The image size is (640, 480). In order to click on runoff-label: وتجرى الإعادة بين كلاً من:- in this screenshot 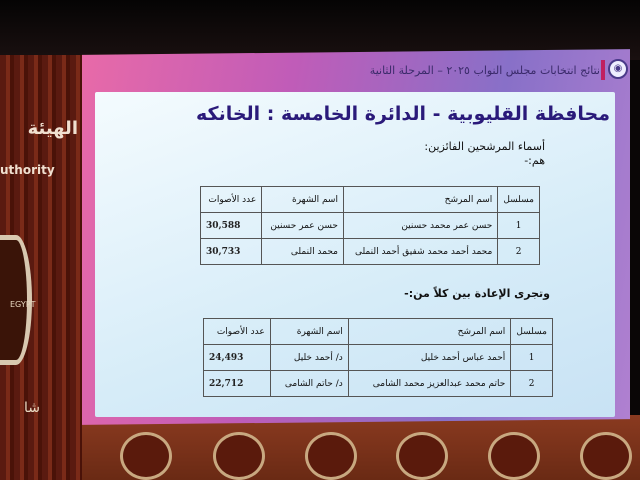, I will do `click(477, 293)`.